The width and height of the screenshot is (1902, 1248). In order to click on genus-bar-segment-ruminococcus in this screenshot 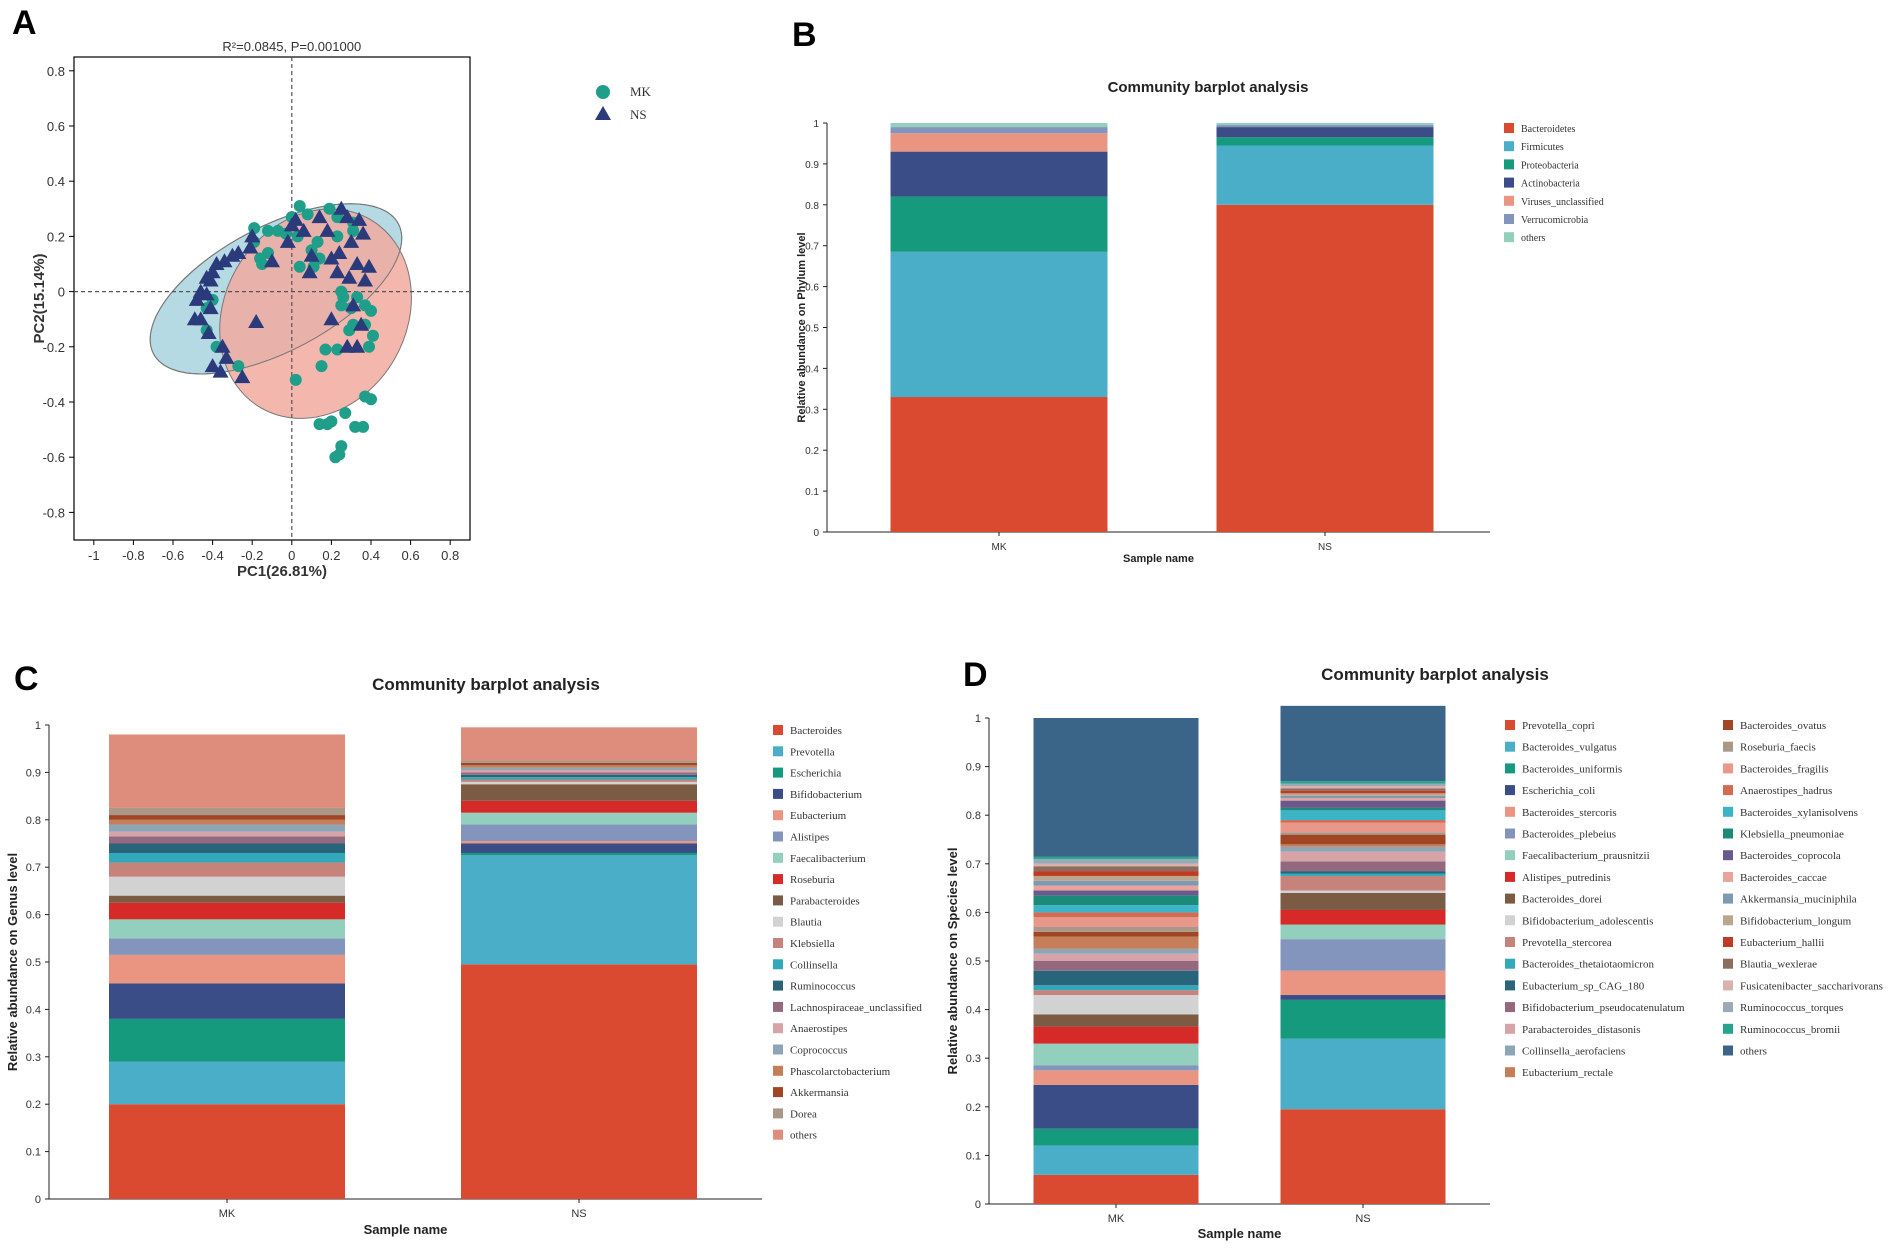, I will do `click(579, 776)`.